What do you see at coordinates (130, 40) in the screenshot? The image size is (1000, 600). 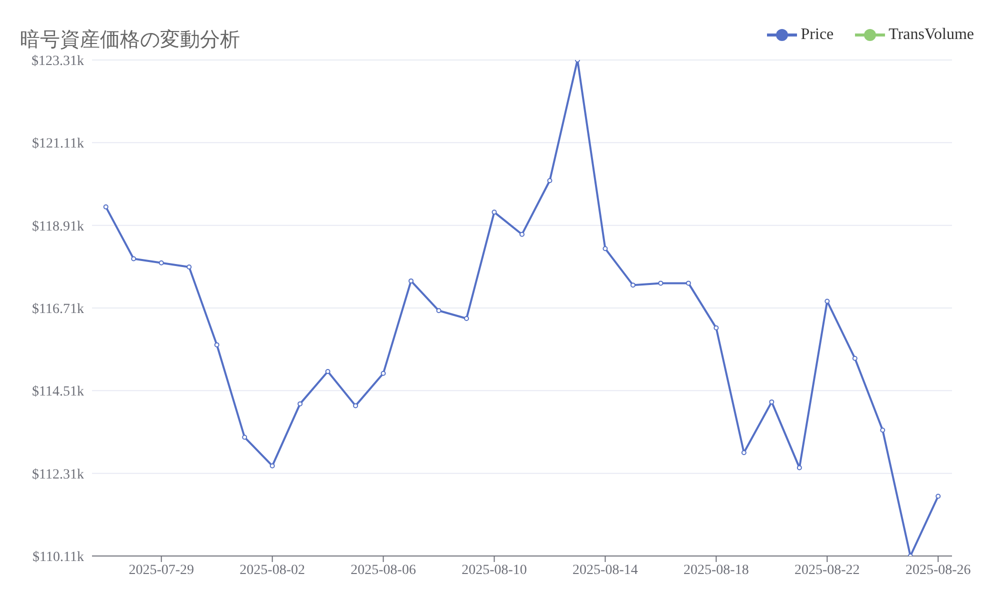 I see `chart-title: 暗号資産価格の変動分析` at bounding box center [130, 40].